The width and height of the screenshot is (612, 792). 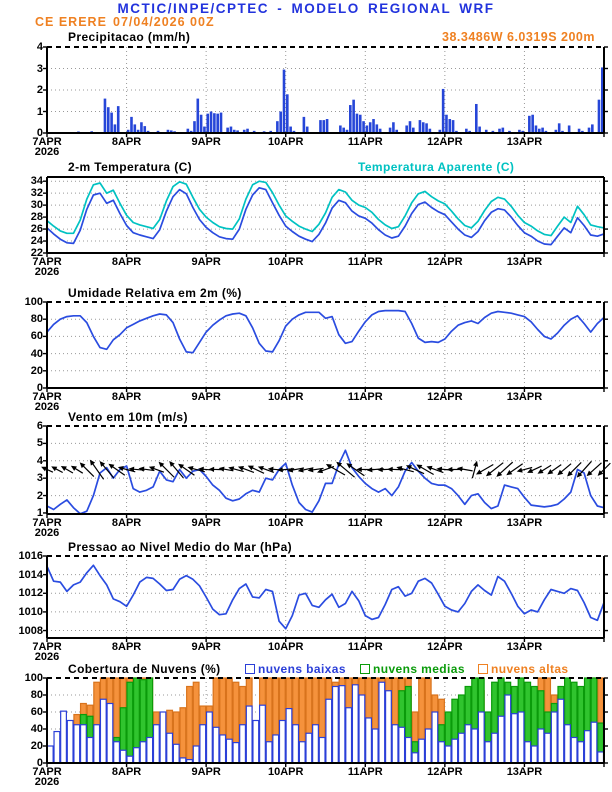 I want to click on y-tick-label-temperature: 32, so click(x=36, y=193).